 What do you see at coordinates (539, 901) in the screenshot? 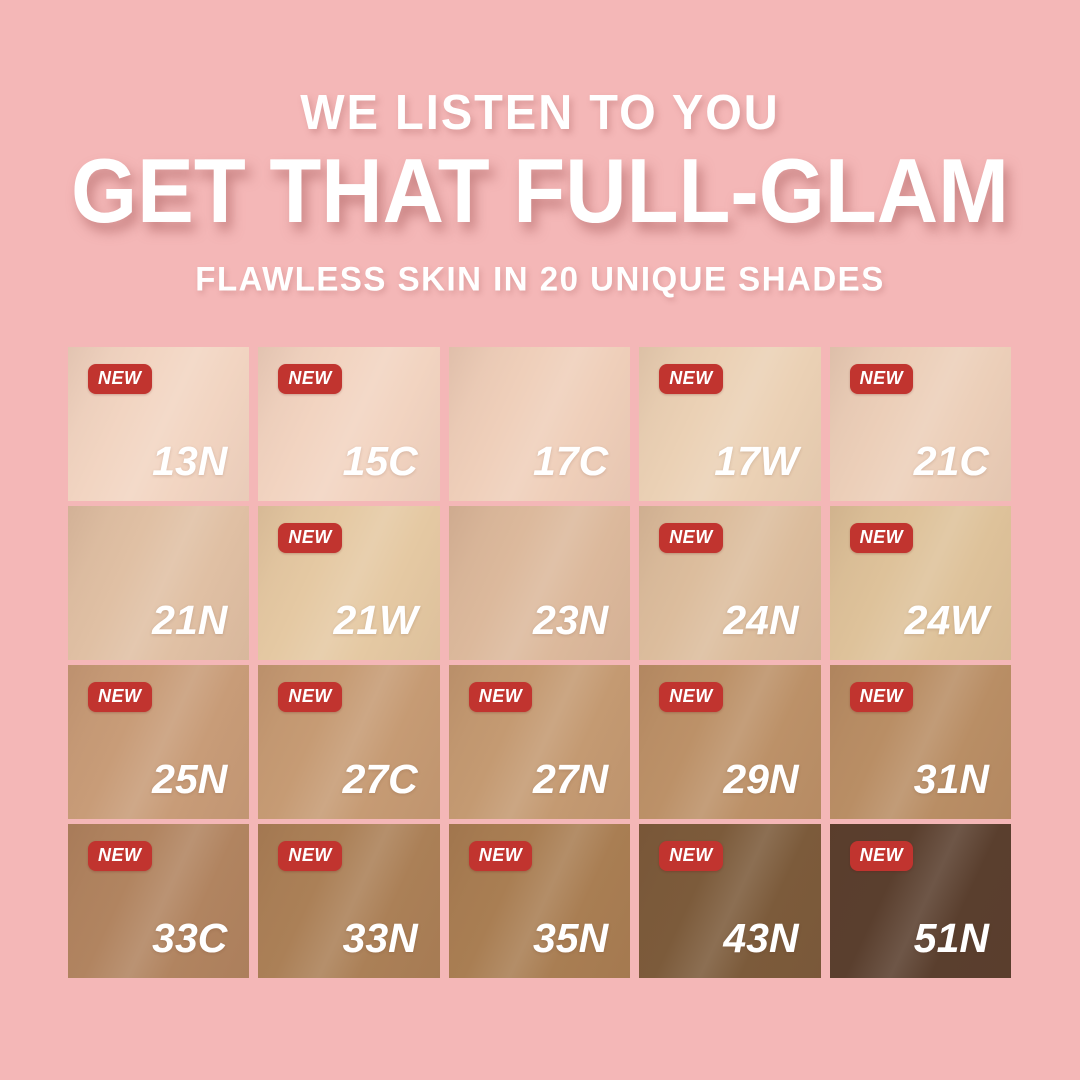
I see `shade-swatch: NEW 35N` at bounding box center [539, 901].